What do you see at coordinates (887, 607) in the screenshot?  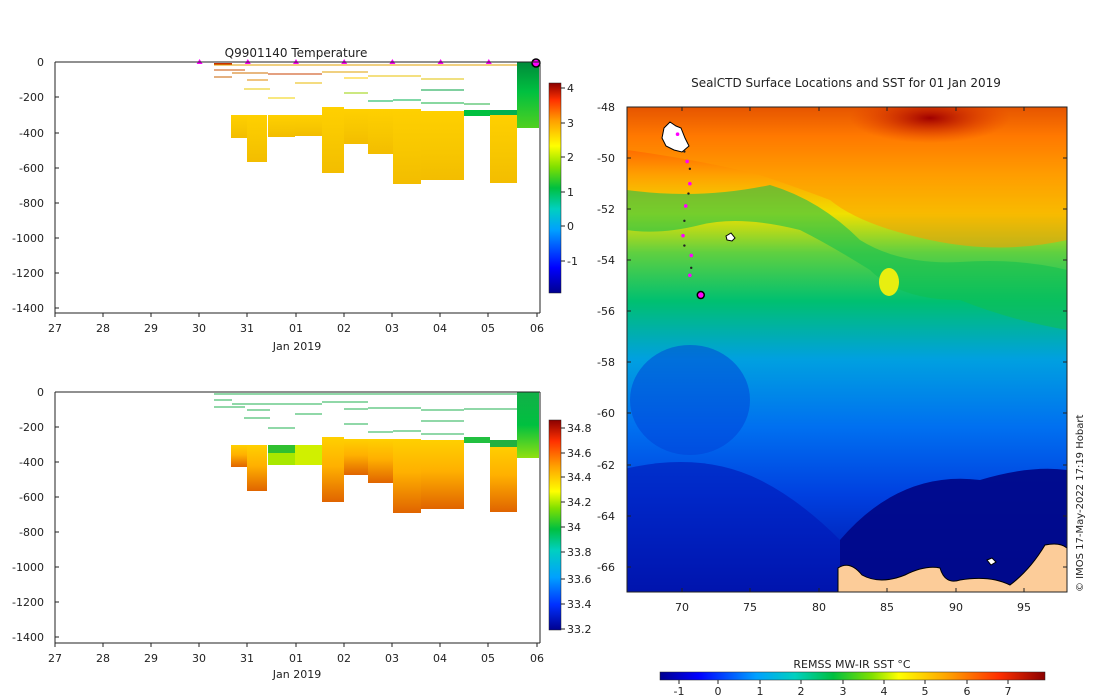 I see `svg-text: 85` at bounding box center [887, 607].